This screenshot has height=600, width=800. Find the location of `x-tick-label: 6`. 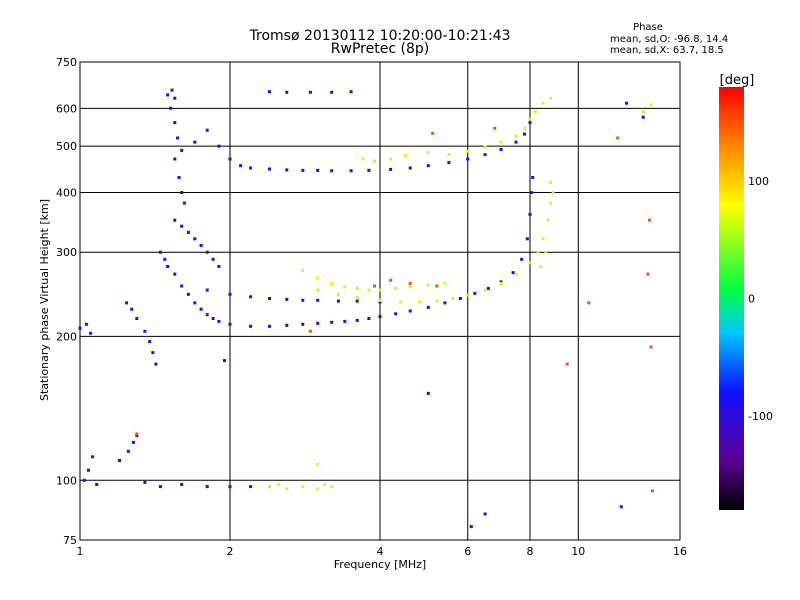

x-tick-label: 6 is located at coordinates (467, 551).